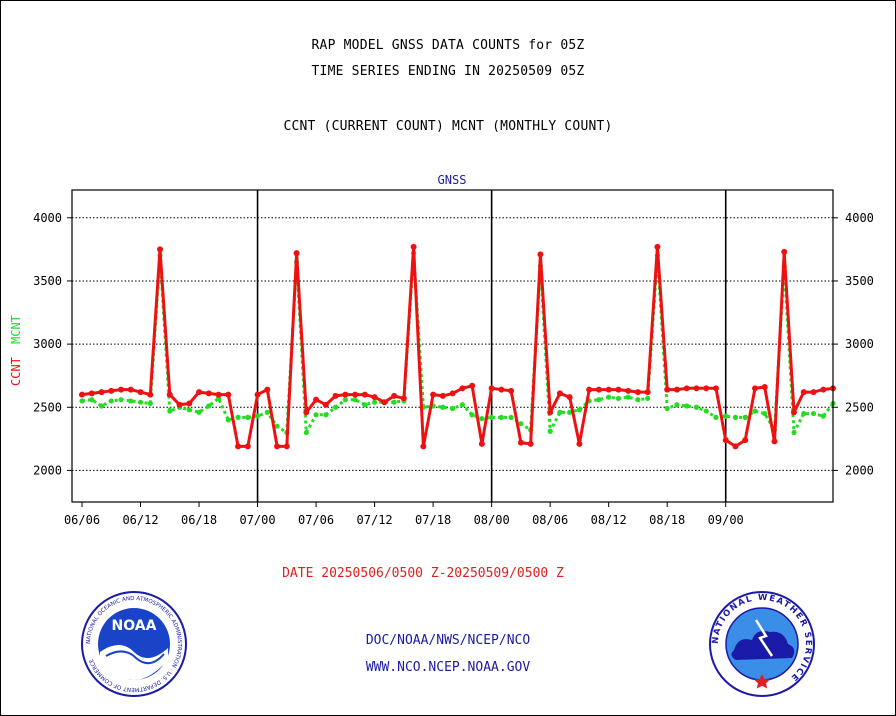  I want to click on date-range: DATE 20250506/0500 Z-20250509/0500 Z, so click(423, 573).